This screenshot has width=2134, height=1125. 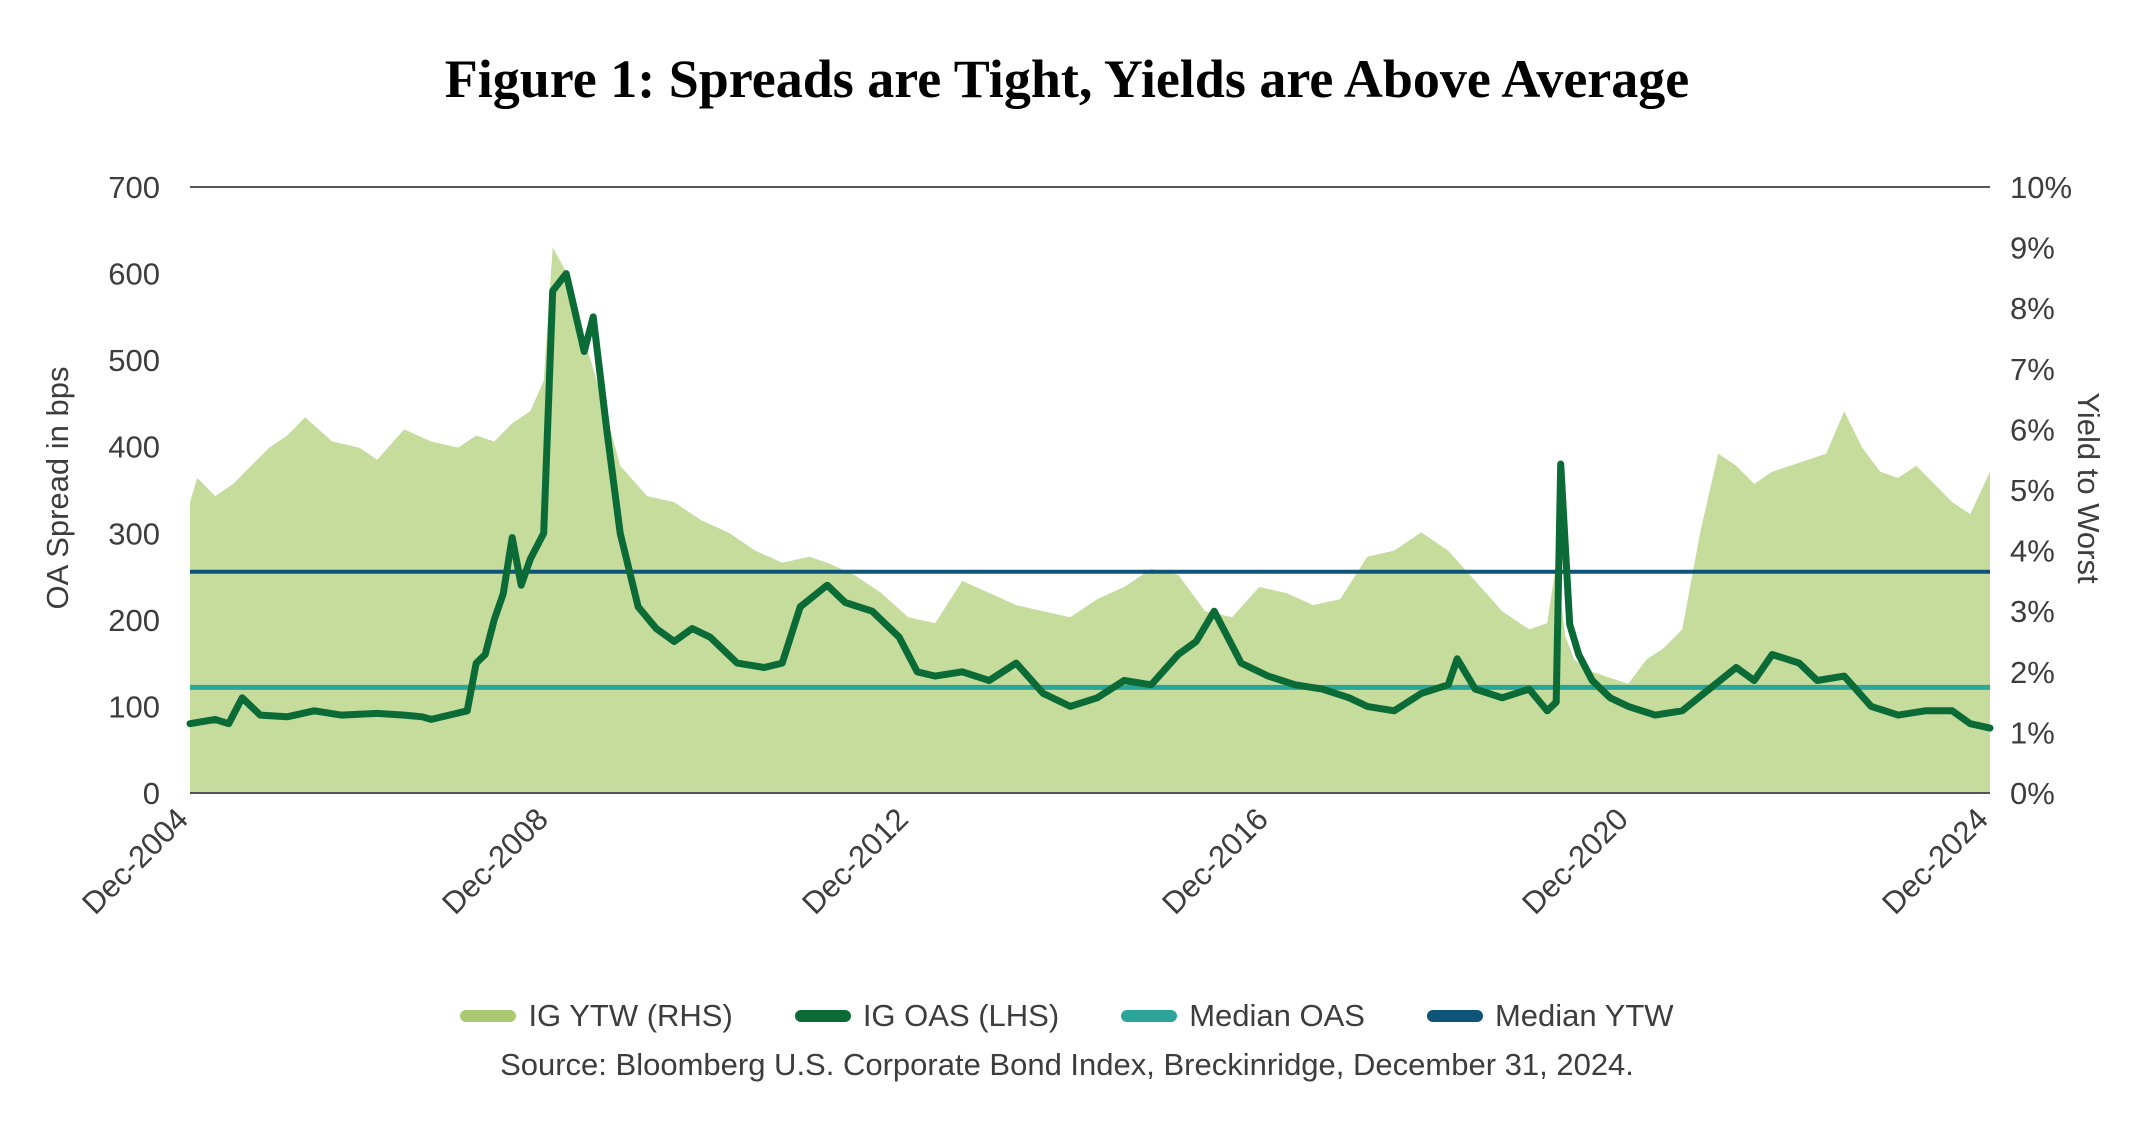 What do you see at coordinates (2032, 672) in the screenshot?
I see `y-tick-label-right: 2%` at bounding box center [2032, 672].